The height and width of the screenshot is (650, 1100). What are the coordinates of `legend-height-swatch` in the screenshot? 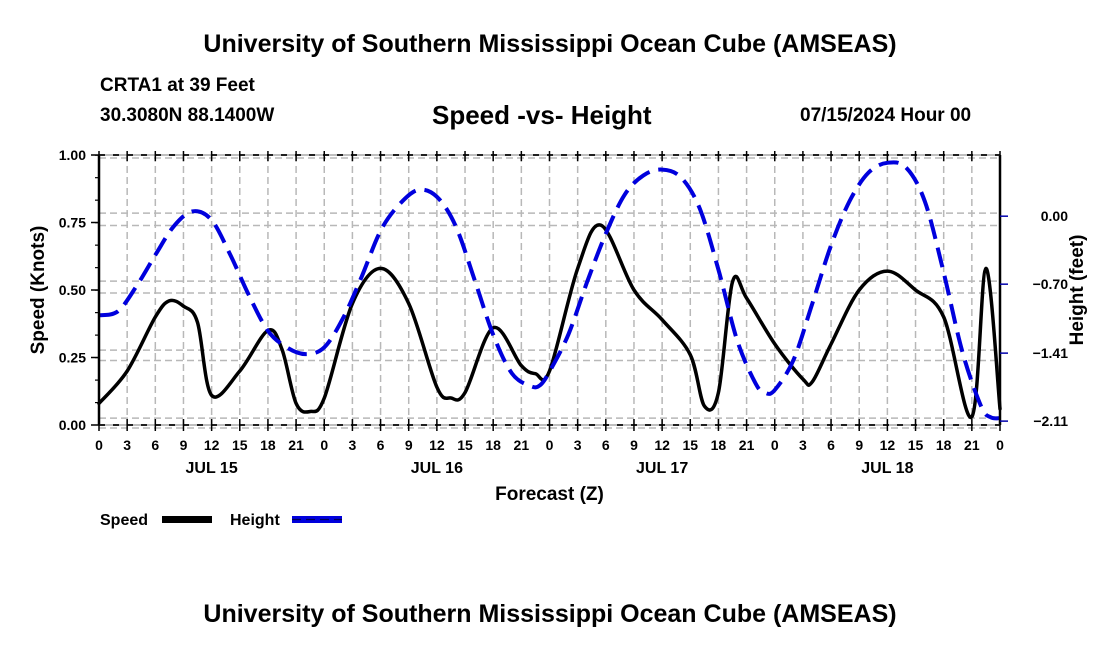 It's located at (317, 519).